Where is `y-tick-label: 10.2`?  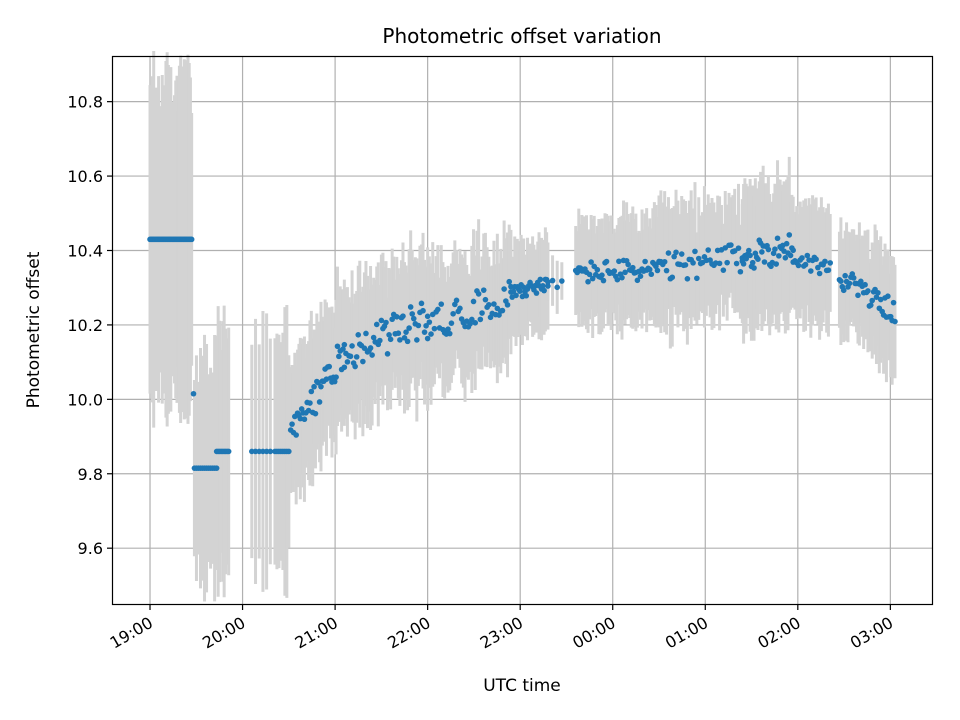 y-tick-label: 10.2 is located at coordinates (85, 325).